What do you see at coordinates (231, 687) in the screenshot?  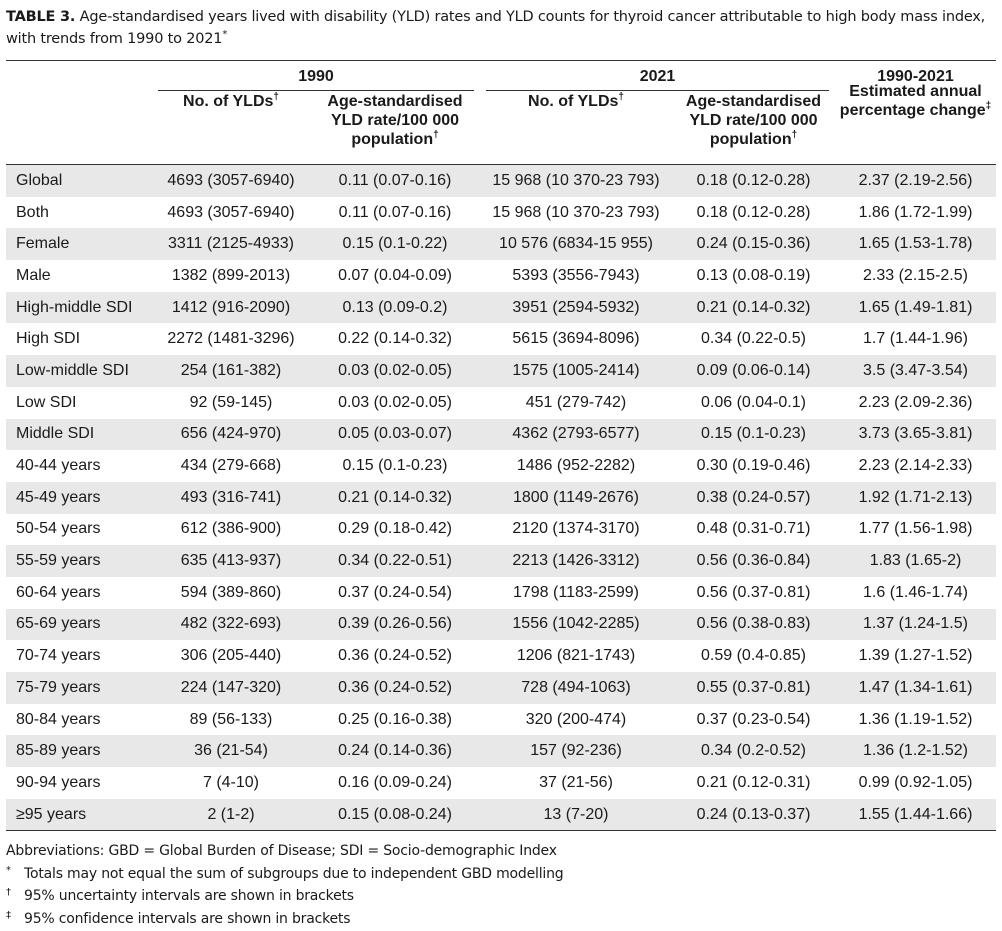 I see `table-cell: 224 (147-320)` at bounding box center [231, 687].